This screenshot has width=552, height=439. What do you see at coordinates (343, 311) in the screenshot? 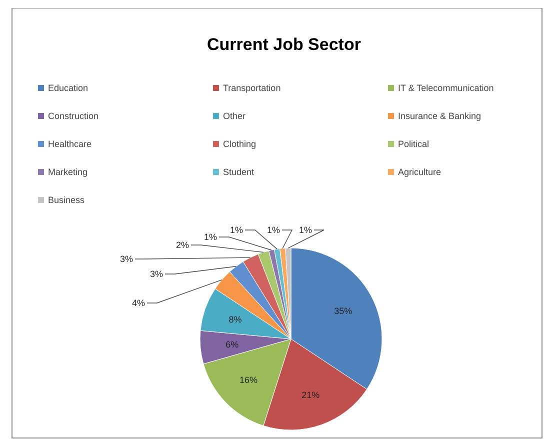
I see `data-label: 35%` at bounding box center [343, 311].